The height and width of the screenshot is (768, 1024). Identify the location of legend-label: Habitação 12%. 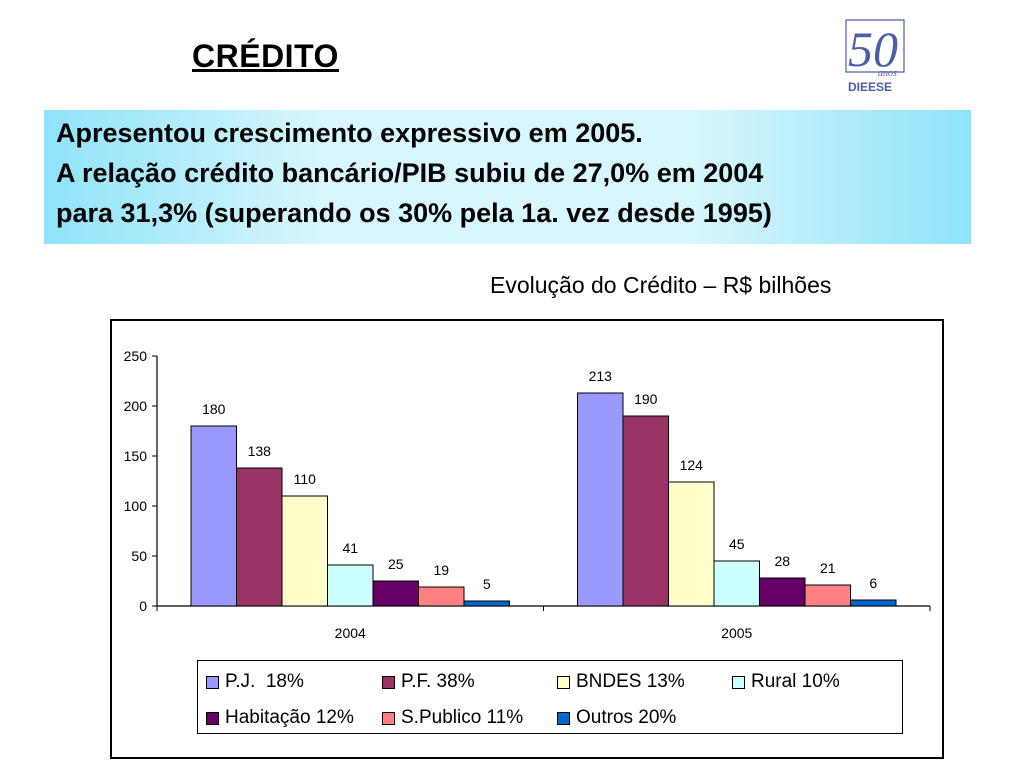
(289, 717).